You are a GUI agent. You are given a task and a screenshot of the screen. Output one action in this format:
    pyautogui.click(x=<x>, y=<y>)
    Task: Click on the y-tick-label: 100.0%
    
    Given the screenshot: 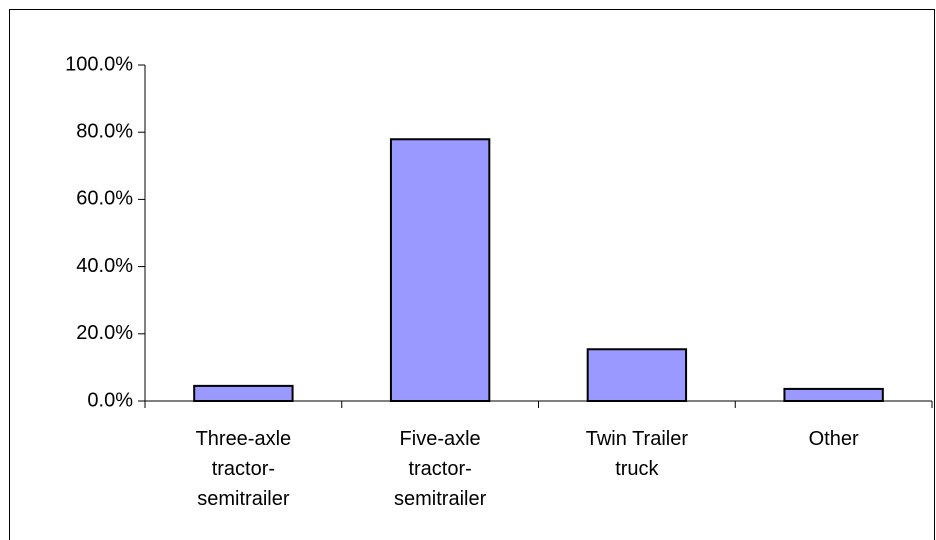 What is the action you would take?
    pyautogui.click(x=99, y=64)
    